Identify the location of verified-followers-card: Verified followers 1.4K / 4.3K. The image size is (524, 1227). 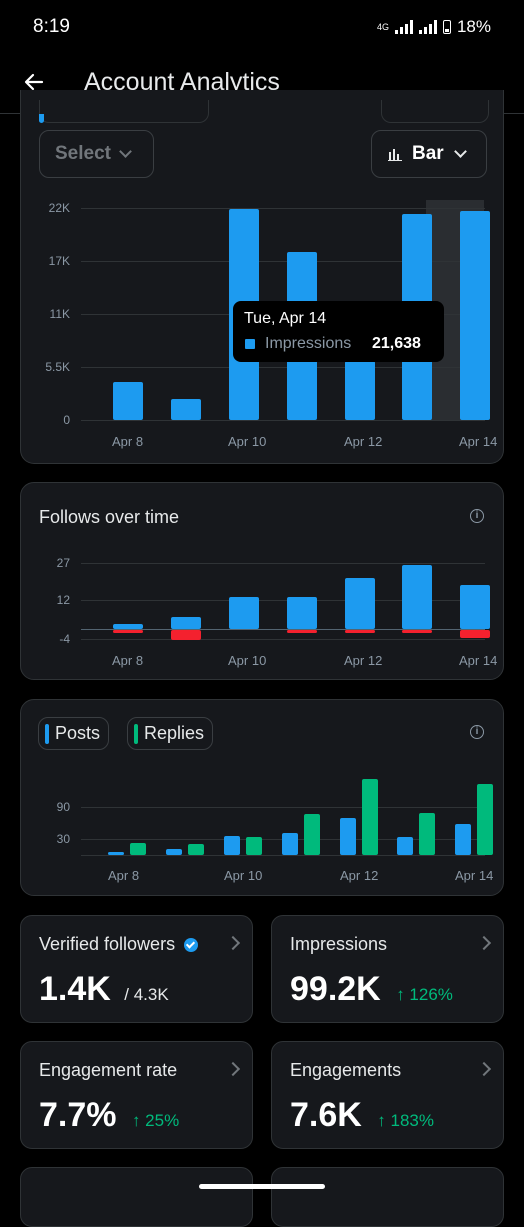
(136, 969).